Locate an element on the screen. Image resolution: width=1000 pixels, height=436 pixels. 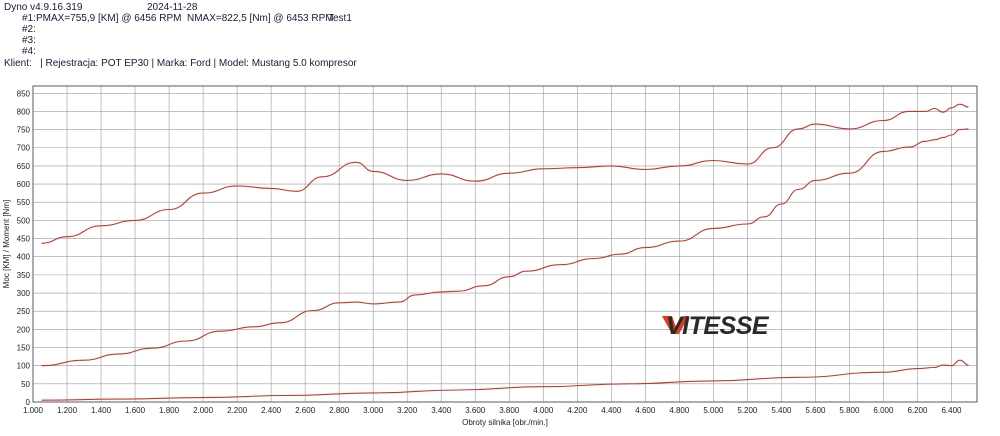
x-tick-label: 1.200 is located at coordinates (67, 410).